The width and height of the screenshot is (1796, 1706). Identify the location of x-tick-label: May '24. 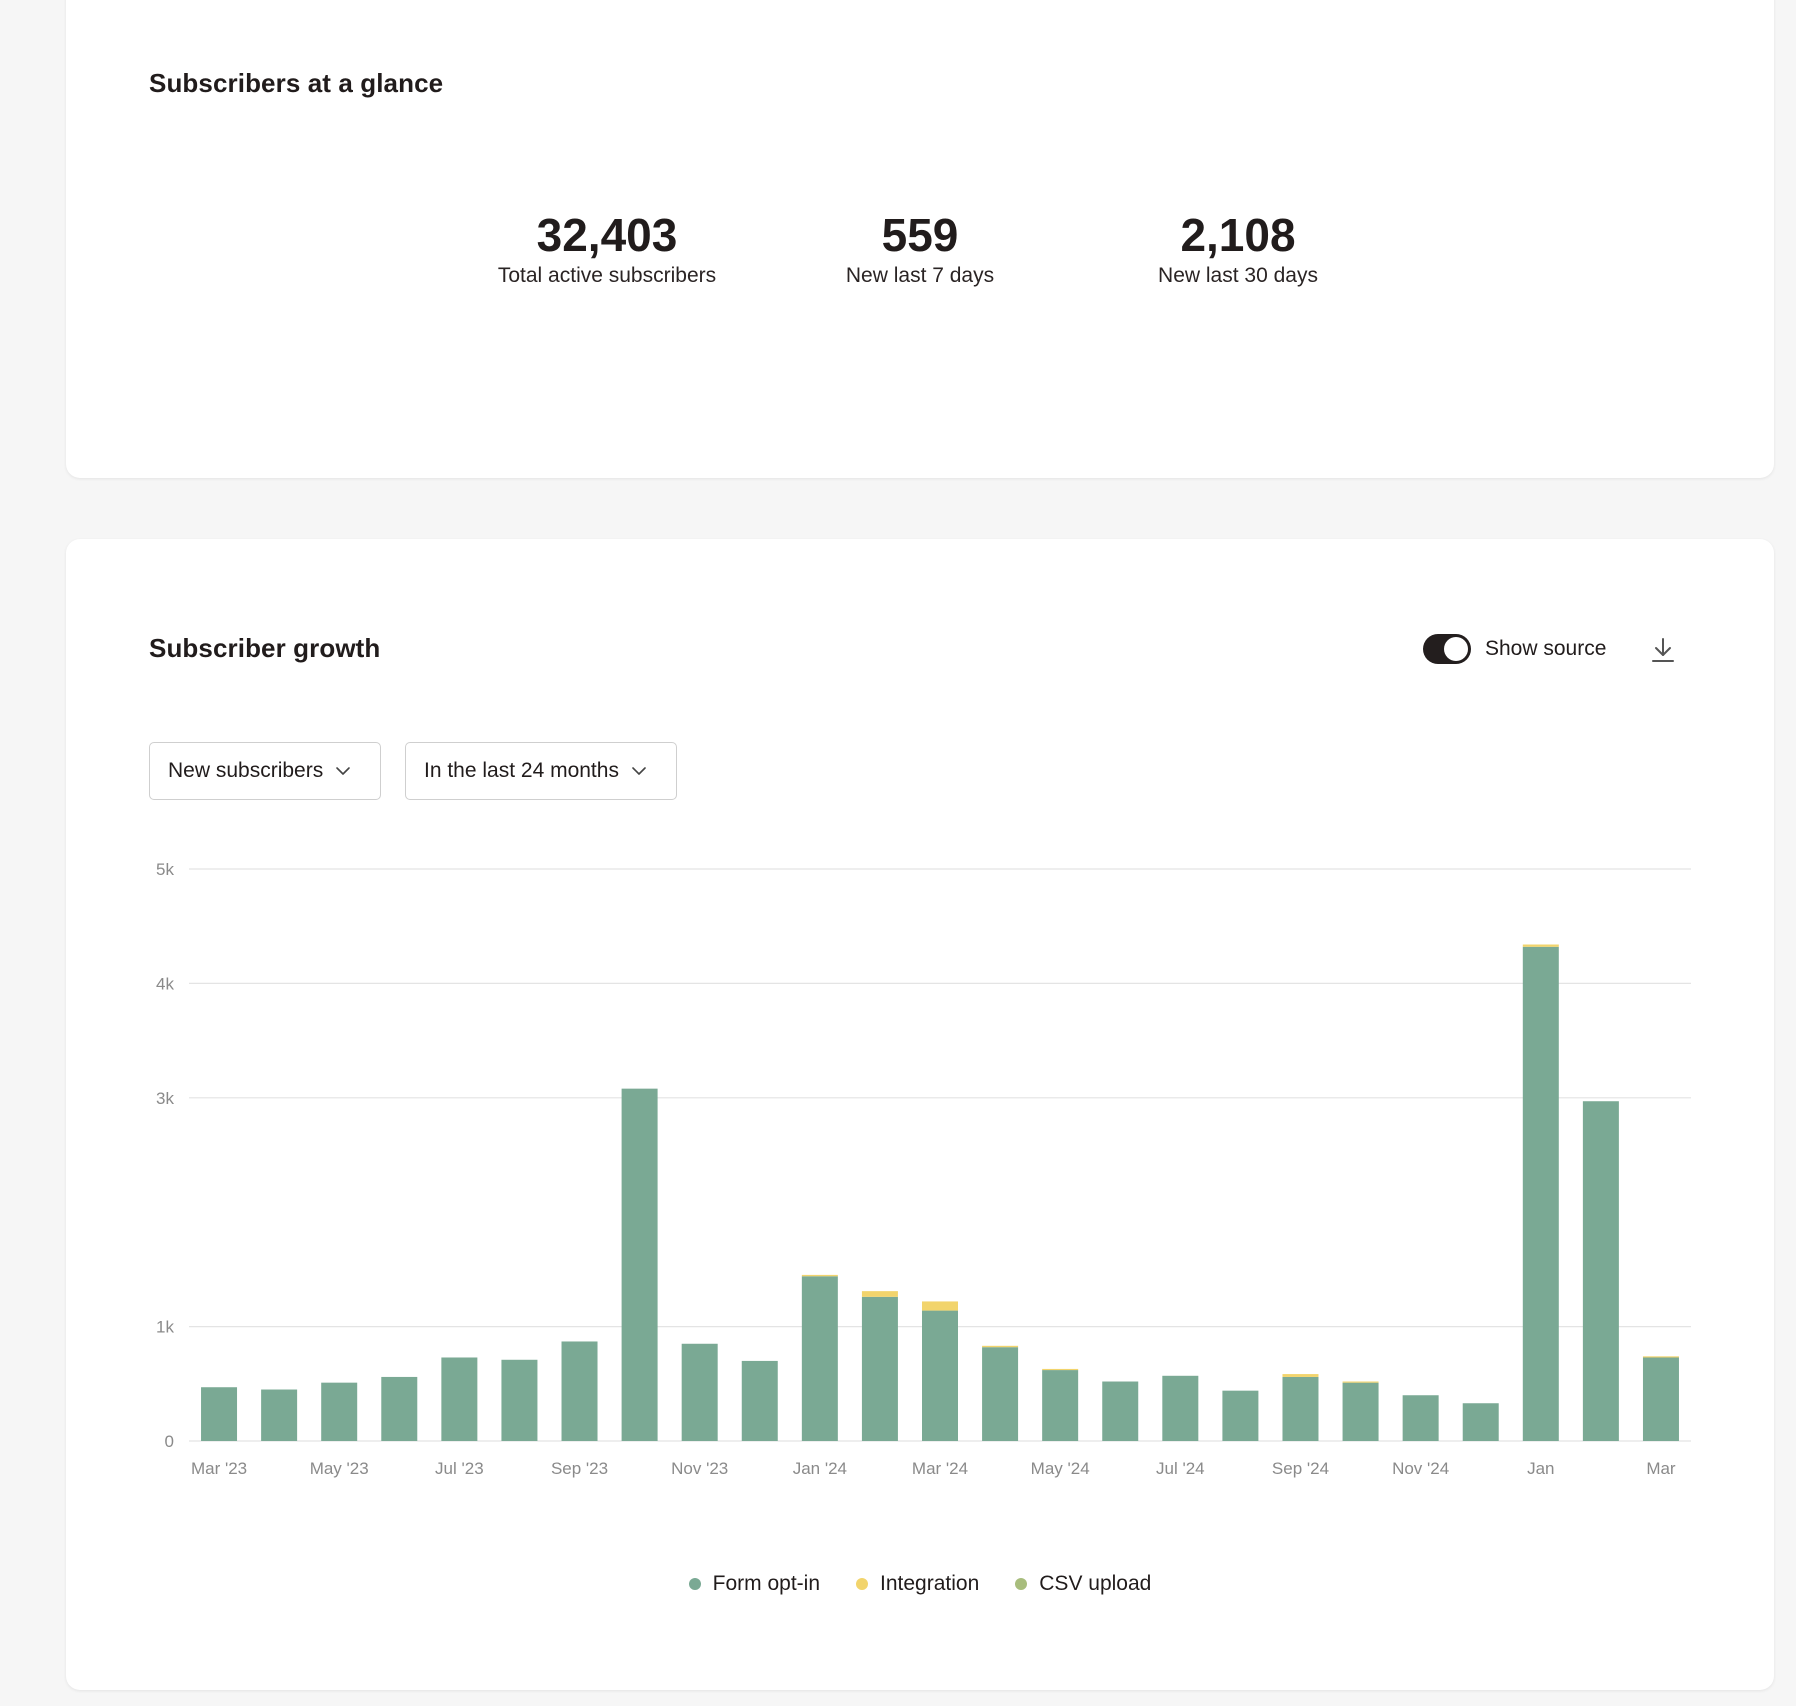
(1060, 1468).